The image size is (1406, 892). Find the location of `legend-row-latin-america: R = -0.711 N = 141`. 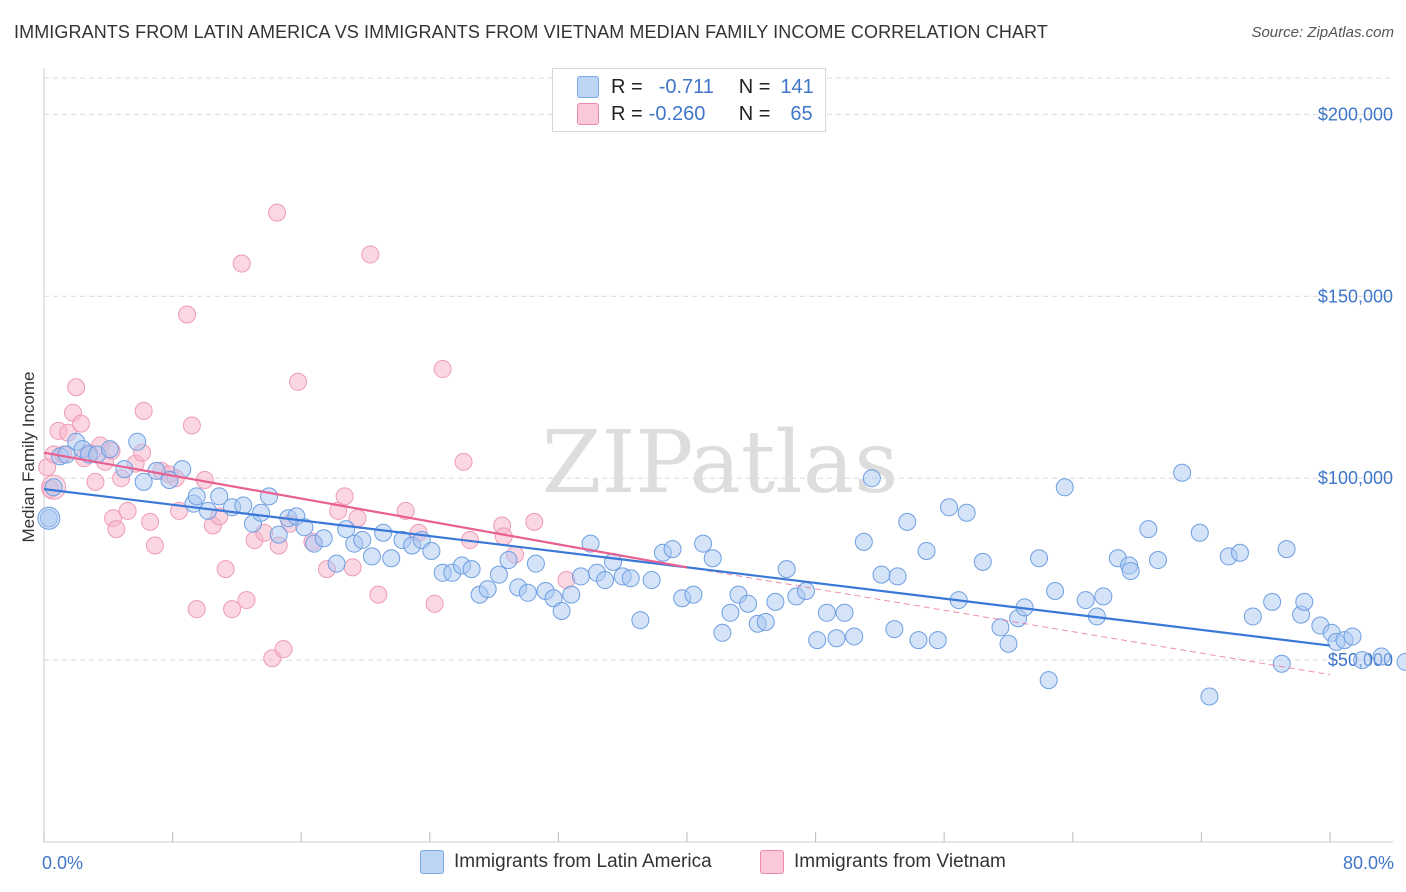

legend-row-latin-america: R = -0.711 N = 141 is located at coordinates (695, 87).